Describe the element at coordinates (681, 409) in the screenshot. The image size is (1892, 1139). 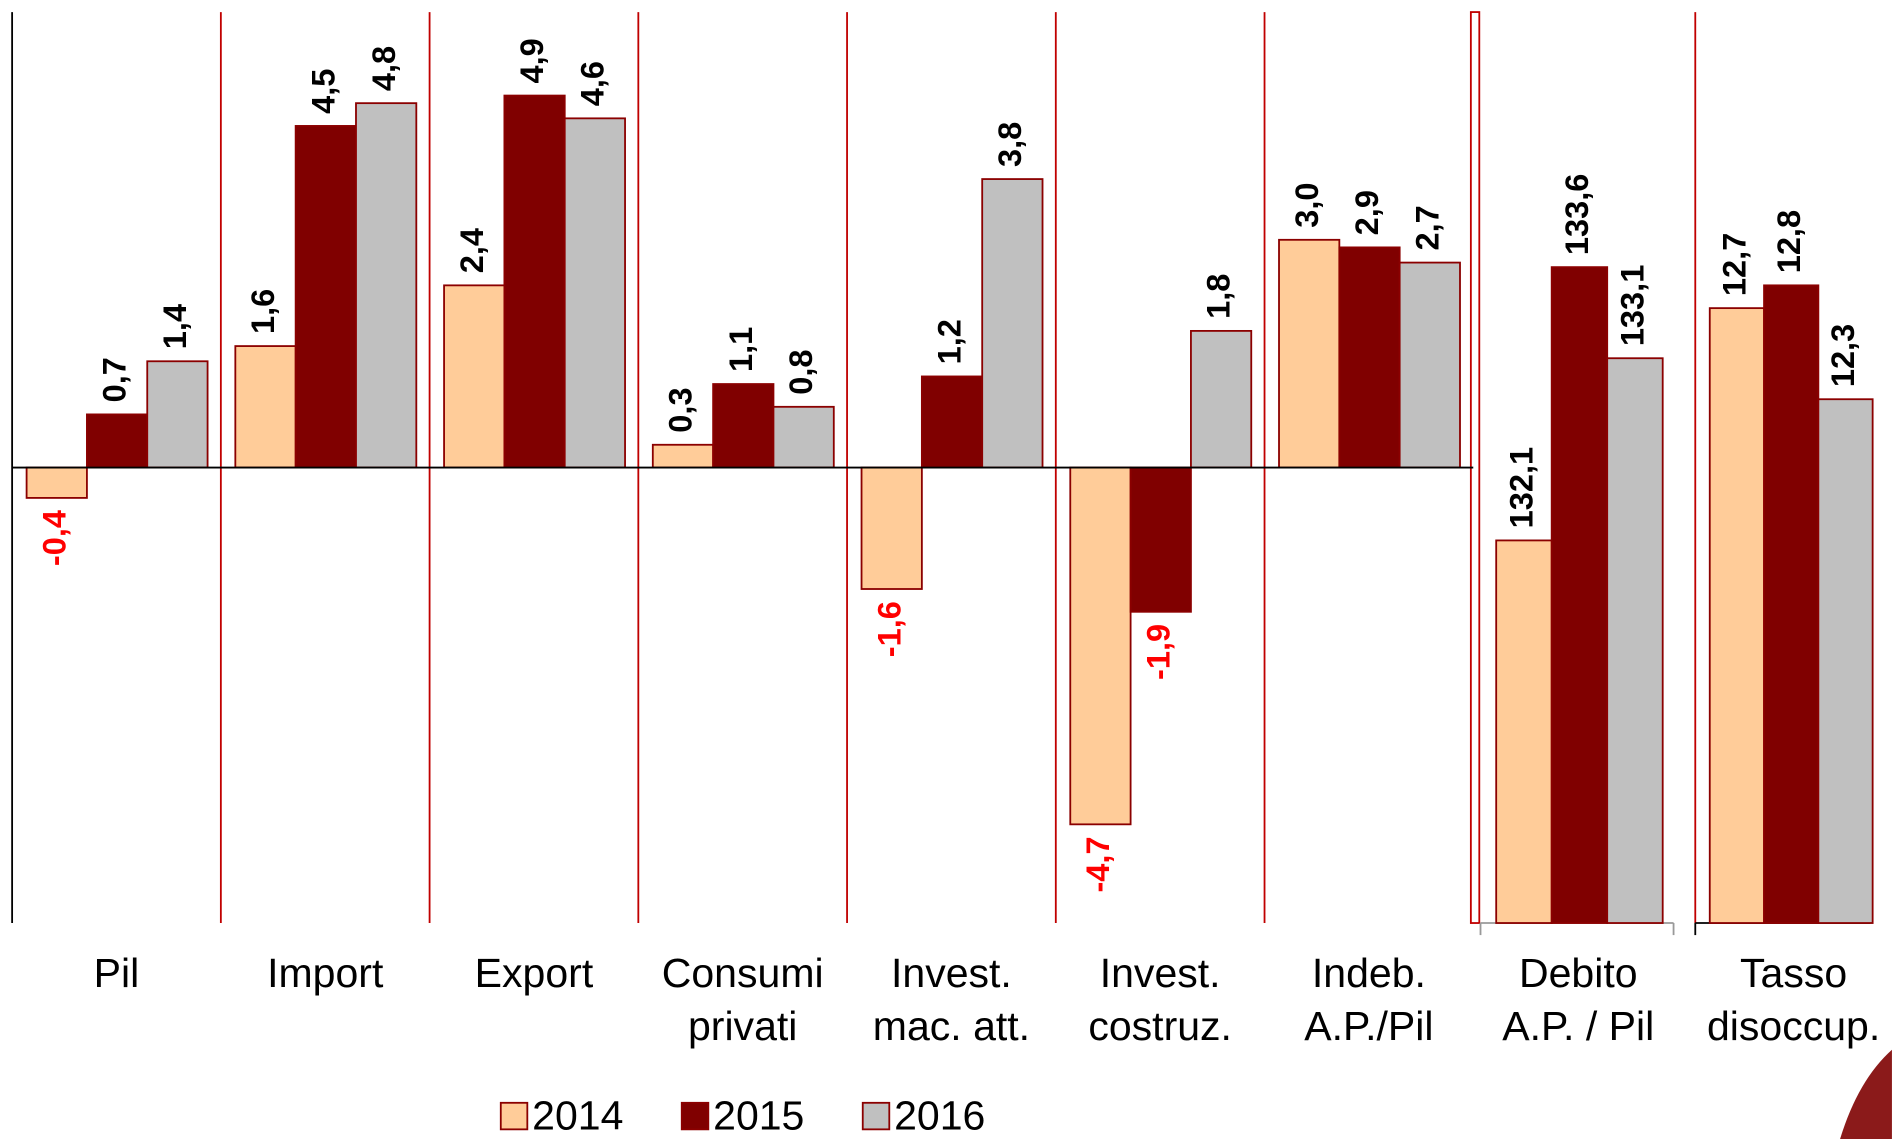
I see `data-label: 0,3` at that location.